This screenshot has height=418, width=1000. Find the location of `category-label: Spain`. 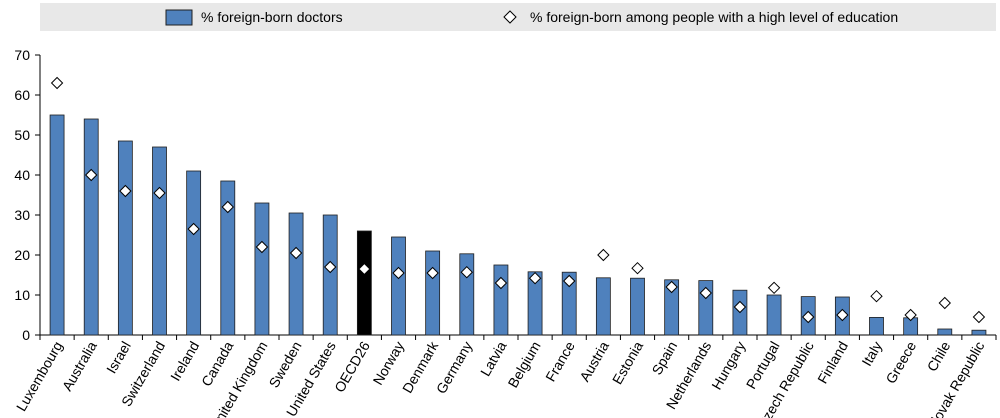

category-label: Spain is located at coordinates (664, 358).